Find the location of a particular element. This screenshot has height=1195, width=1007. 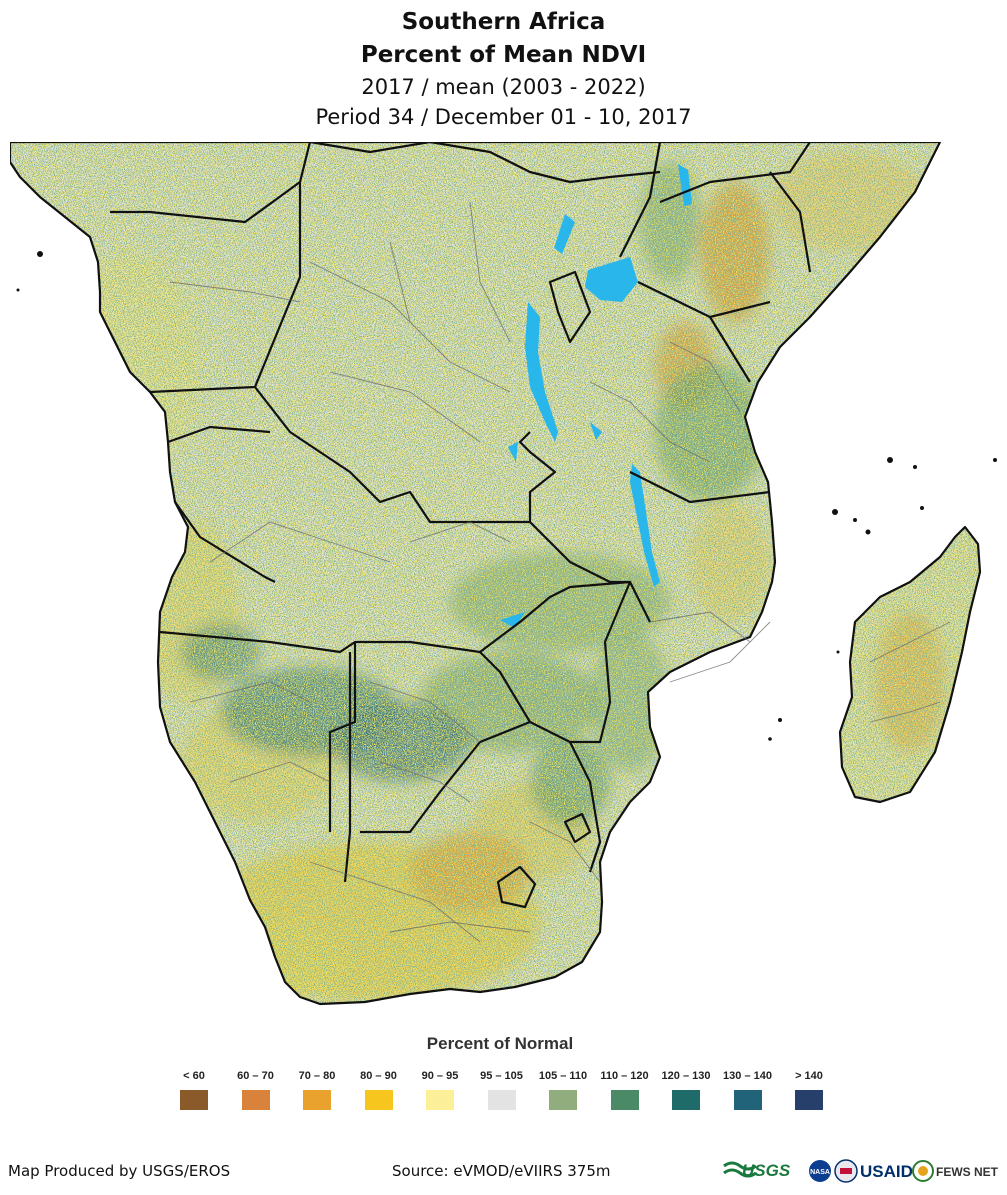

nasa-logo-text: NASA is located at coordinates (820, 1172).